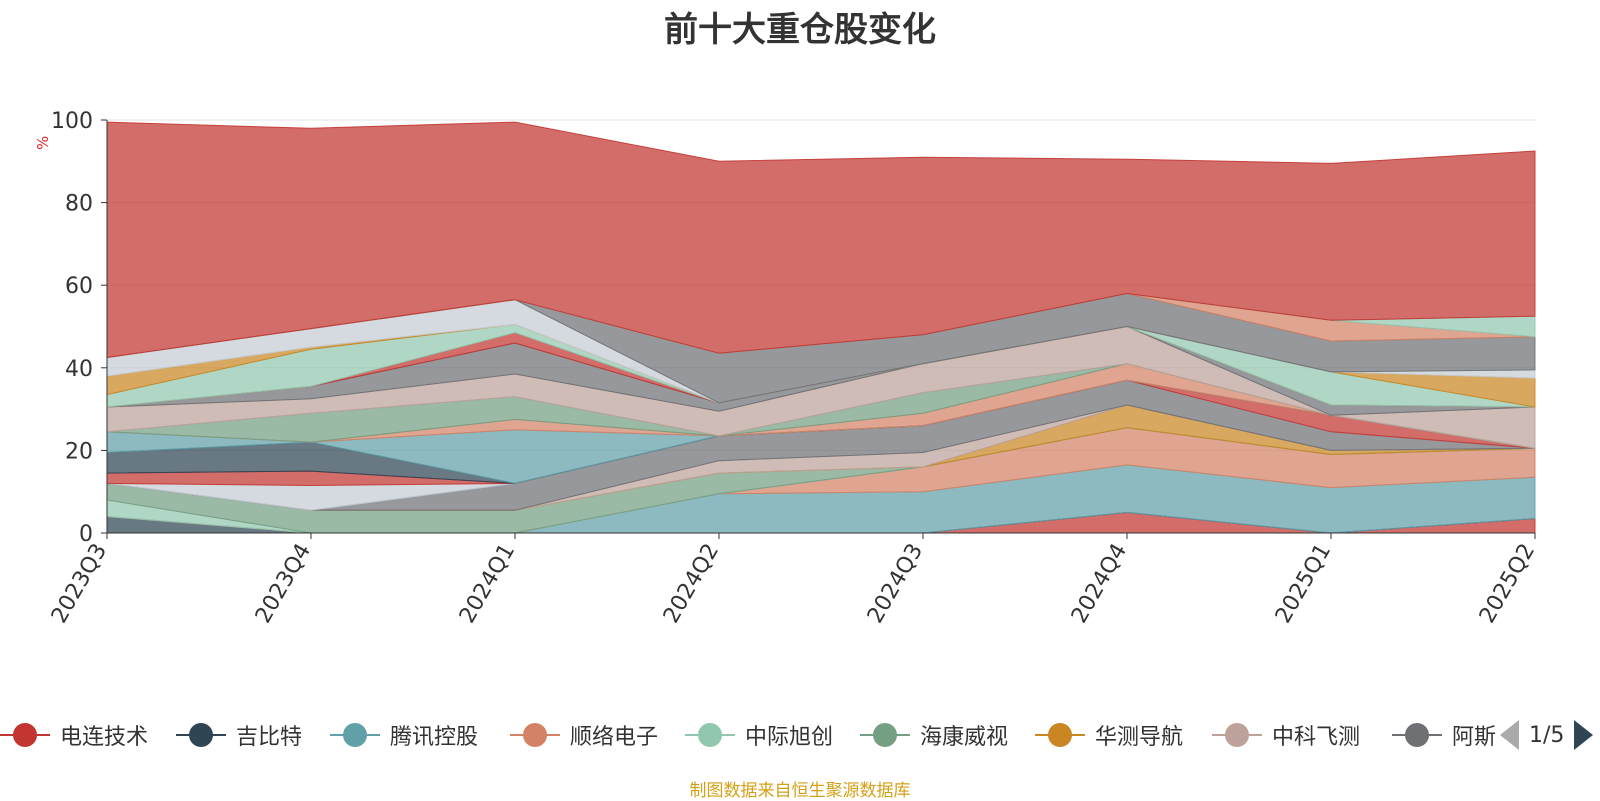 Image resolution: width=1600 pixels, height=801 pixels. What do you see at coordinates (800, 30) in the screenshot?
I see `chart-title: 前十大重仓股变化` at bounding box center [800, 30].